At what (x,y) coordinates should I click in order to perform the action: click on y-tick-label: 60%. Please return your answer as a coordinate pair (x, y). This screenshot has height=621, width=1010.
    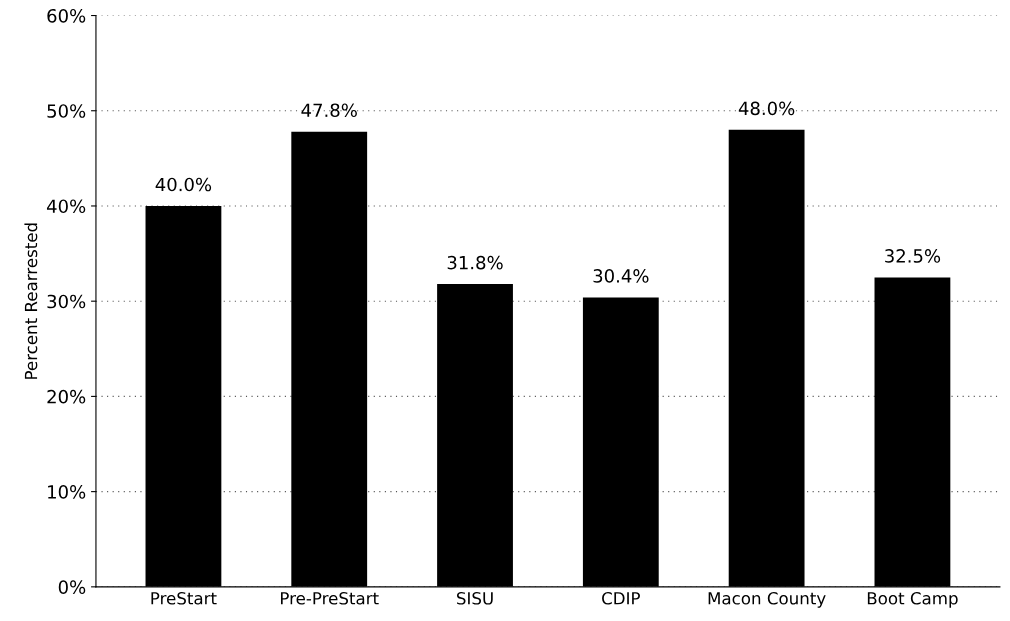
    Looking at the image, I should click on (66, 15).